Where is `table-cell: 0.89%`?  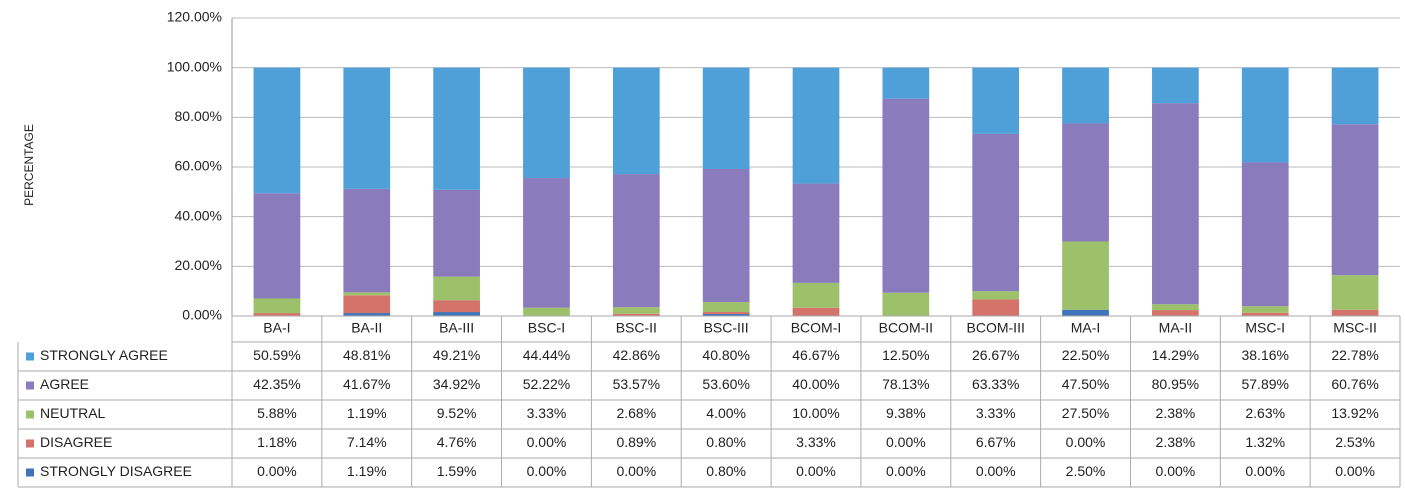
table-cell: 0.89% is located at coordinates (636, 442).